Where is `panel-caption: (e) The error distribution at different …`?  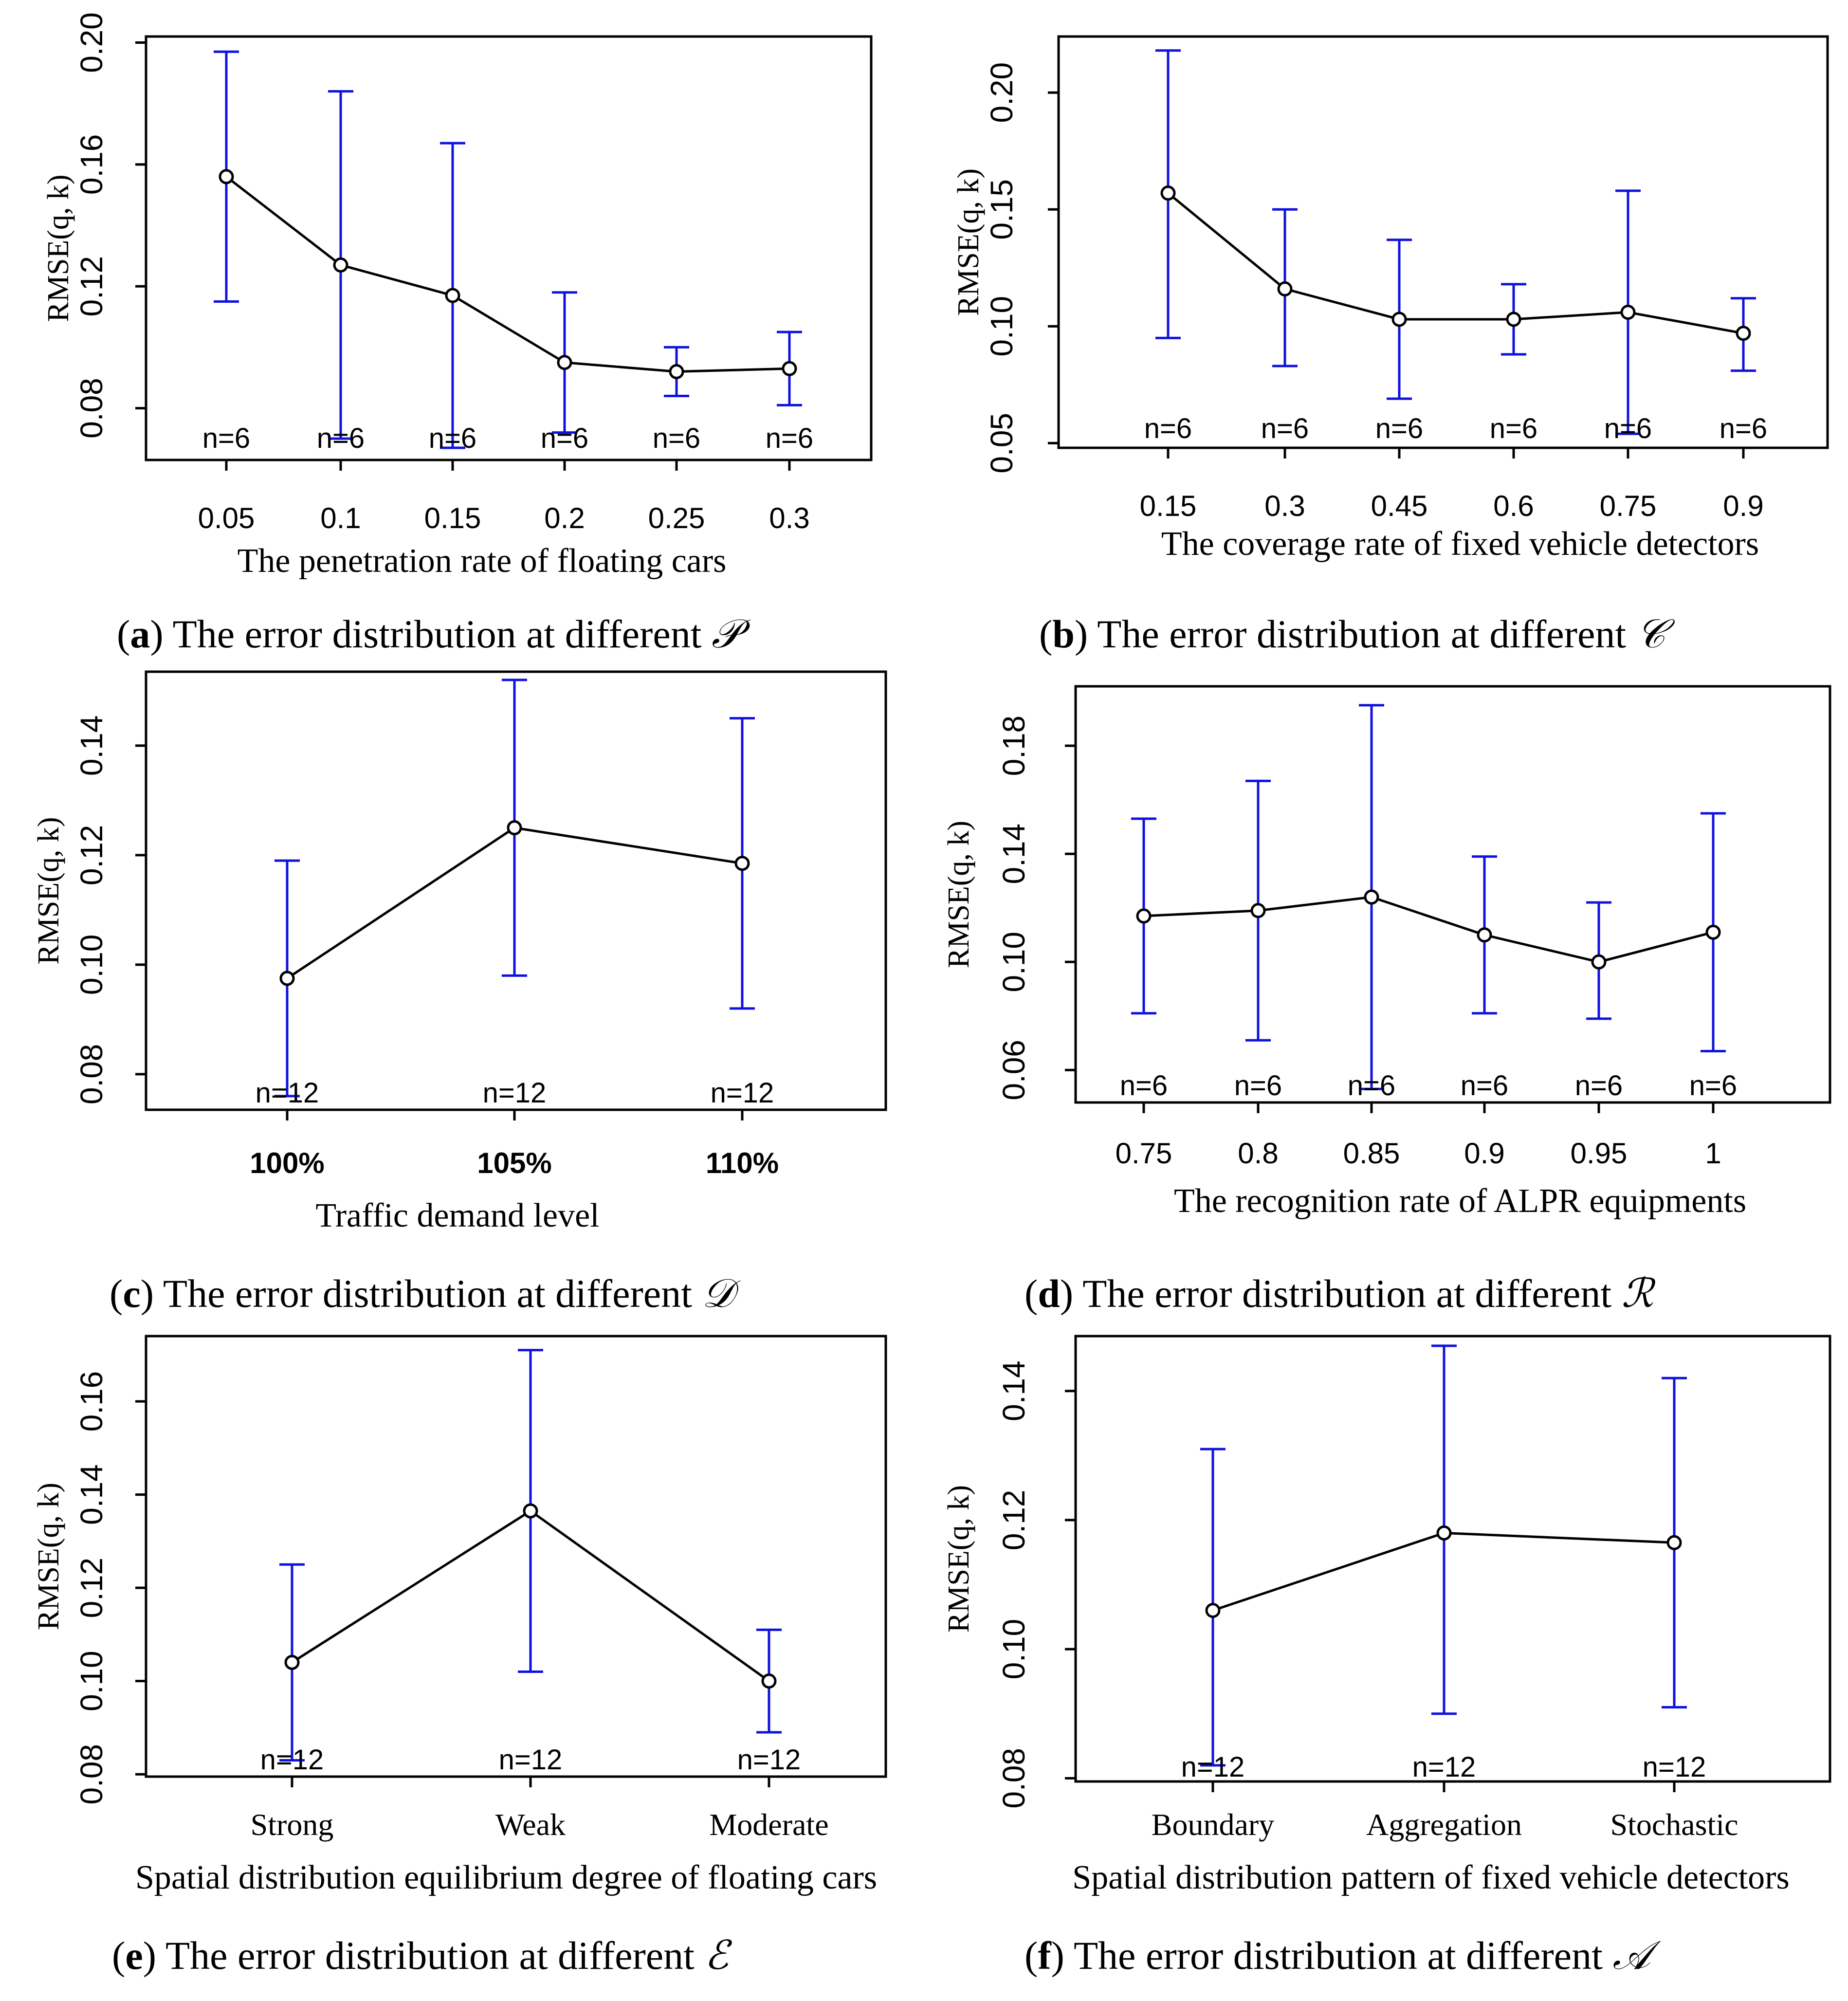
panel-caption: (e) The error distribution at different … is located at coordinates (422, 1956).